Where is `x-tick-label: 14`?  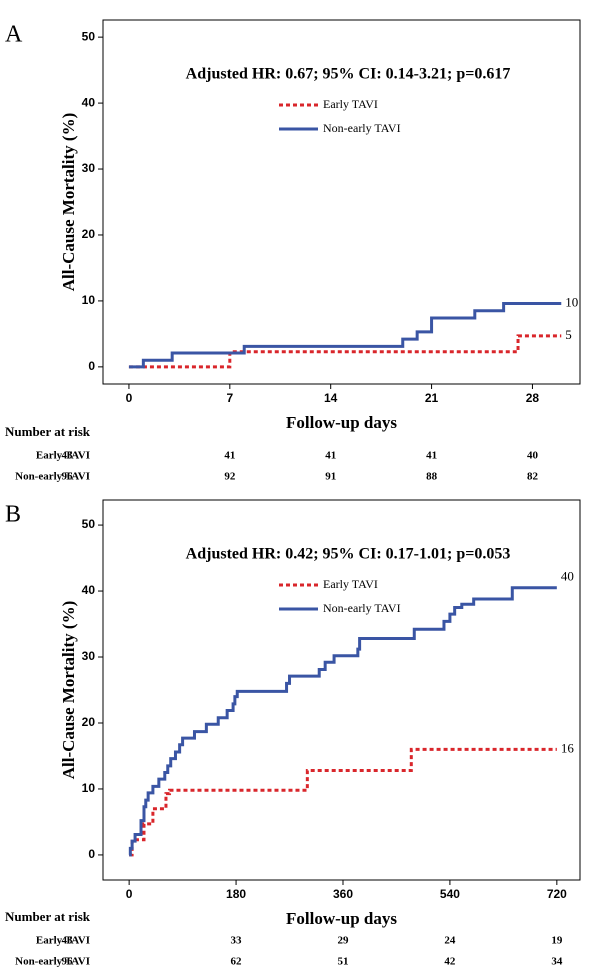 x-tick-label: 14 is located at coordinates (331, 398).